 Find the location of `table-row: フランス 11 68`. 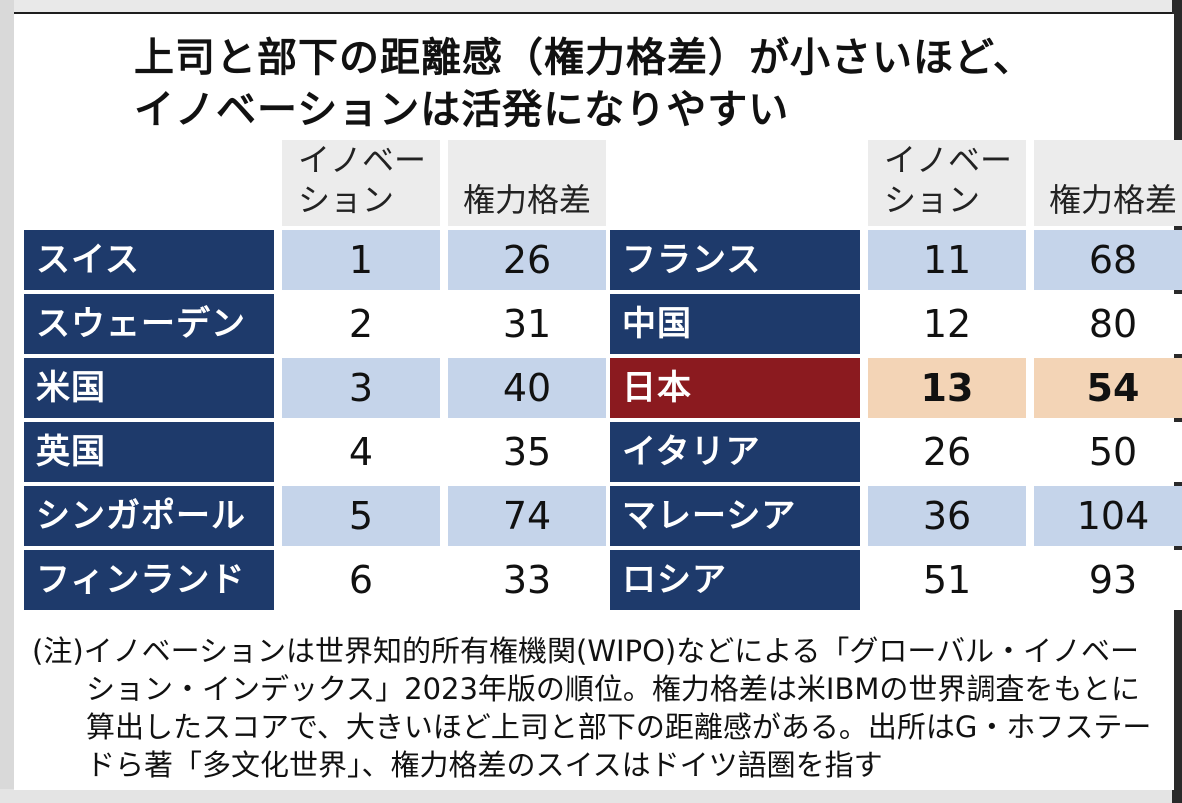

table-row: フランス 11 68 is located at coordinates (896, 260).